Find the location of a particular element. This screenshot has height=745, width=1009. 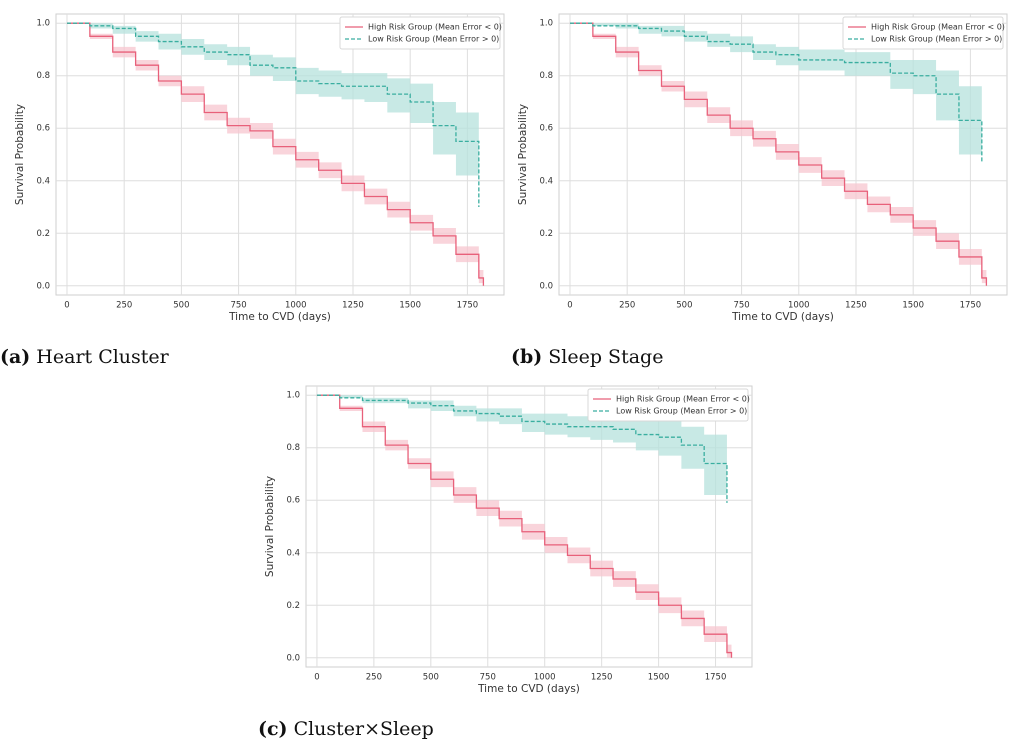

caption: (a) Heart Cluster is located at coordinates (85, 357).